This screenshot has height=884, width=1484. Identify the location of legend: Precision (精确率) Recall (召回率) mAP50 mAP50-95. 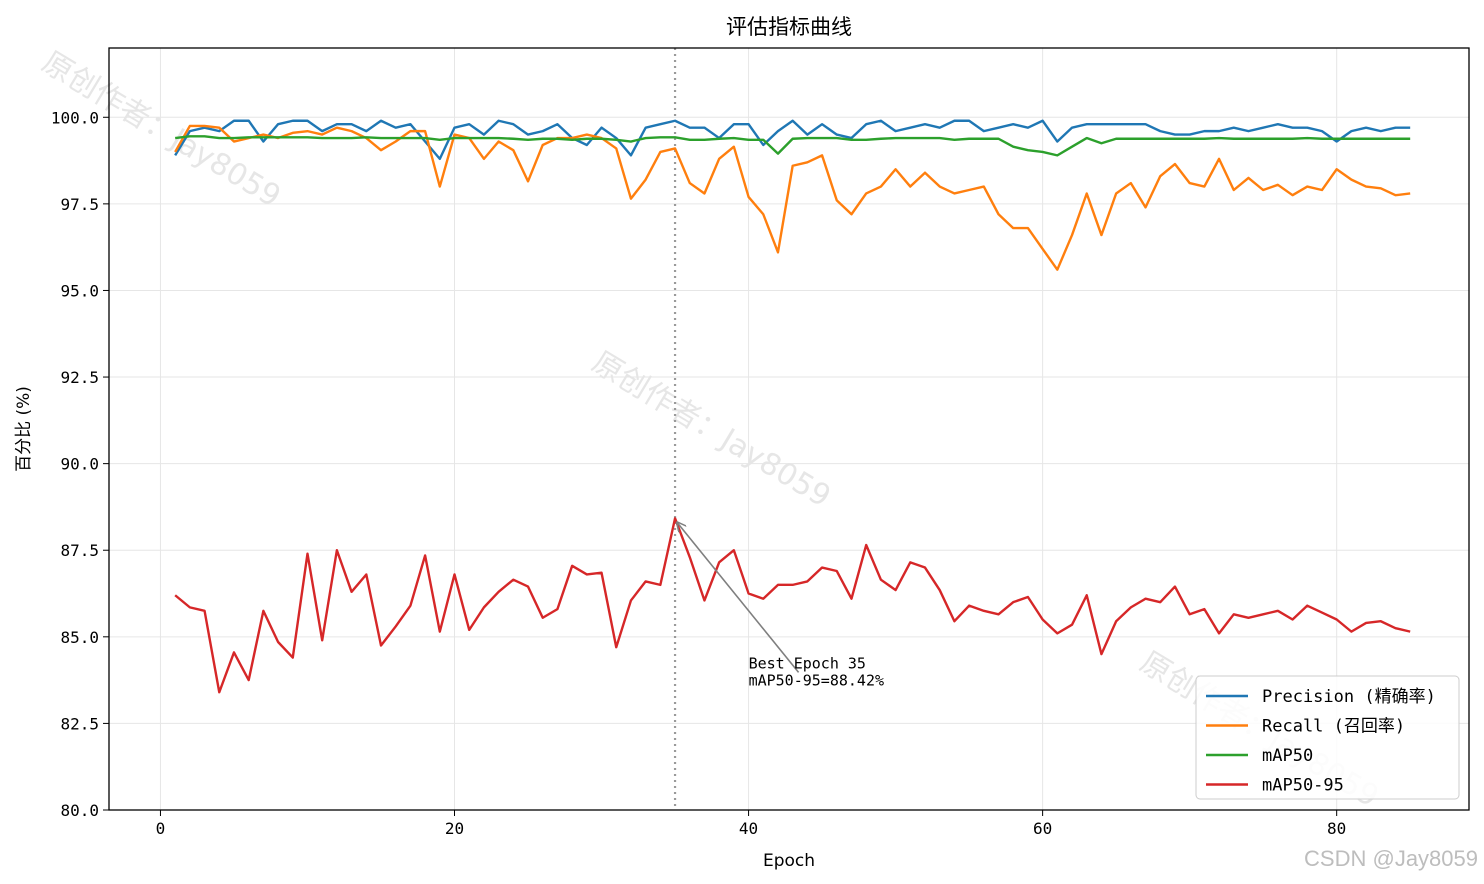
(1327, 737).